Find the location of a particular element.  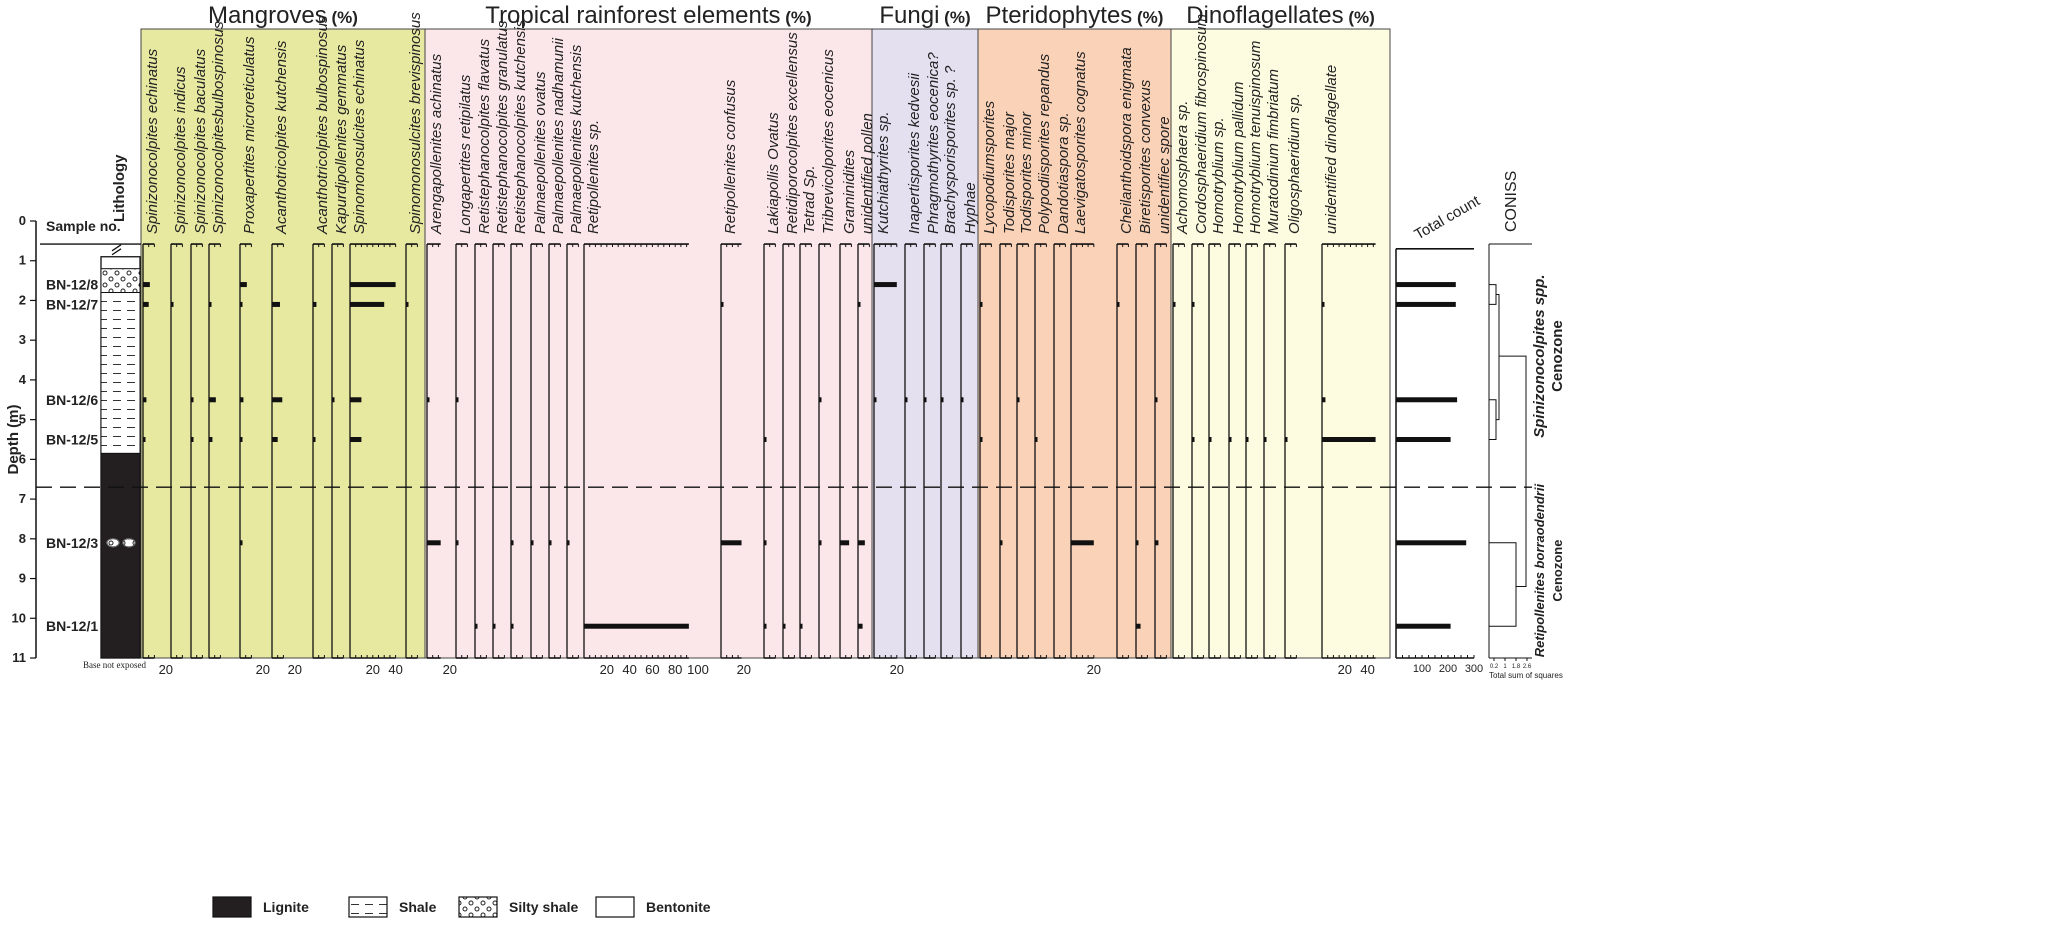

depth-tick-label: 3 is located at coordinates (22, 339).